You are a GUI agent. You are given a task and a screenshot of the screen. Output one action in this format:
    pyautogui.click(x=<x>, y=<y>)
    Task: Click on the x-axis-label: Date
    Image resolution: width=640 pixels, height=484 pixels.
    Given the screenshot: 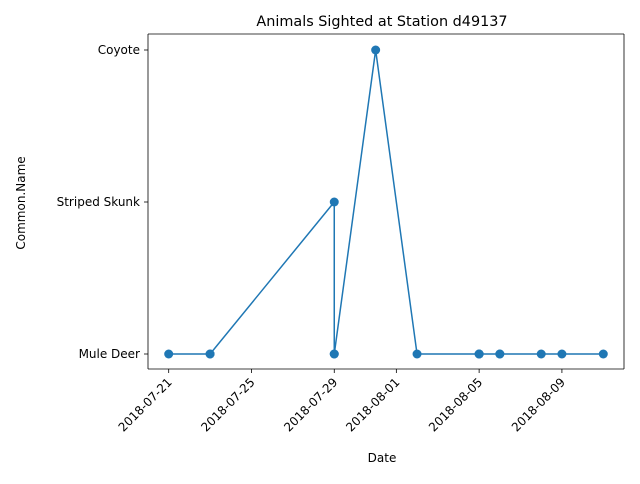 What is the action you would take?
    pyautogui.click(x=382, y=458)
    